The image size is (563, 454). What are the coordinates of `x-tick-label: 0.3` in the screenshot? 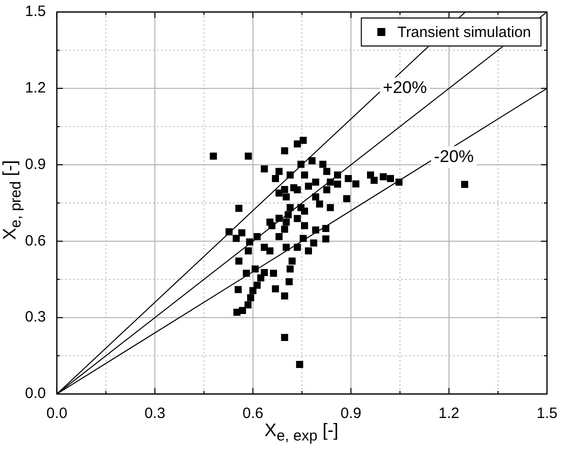 It's located at (155, 413).